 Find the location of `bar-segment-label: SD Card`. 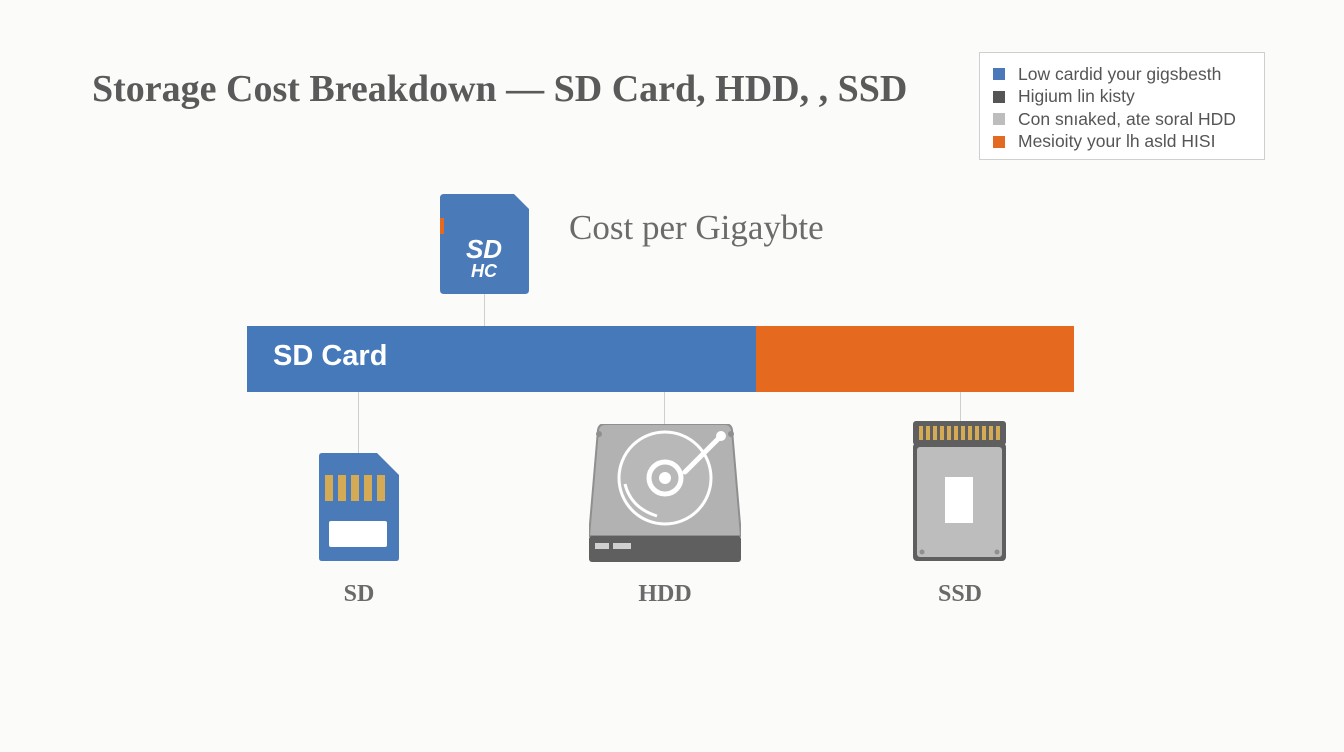

bar-segment-label: SD Card is located at coordinates (330, 356).